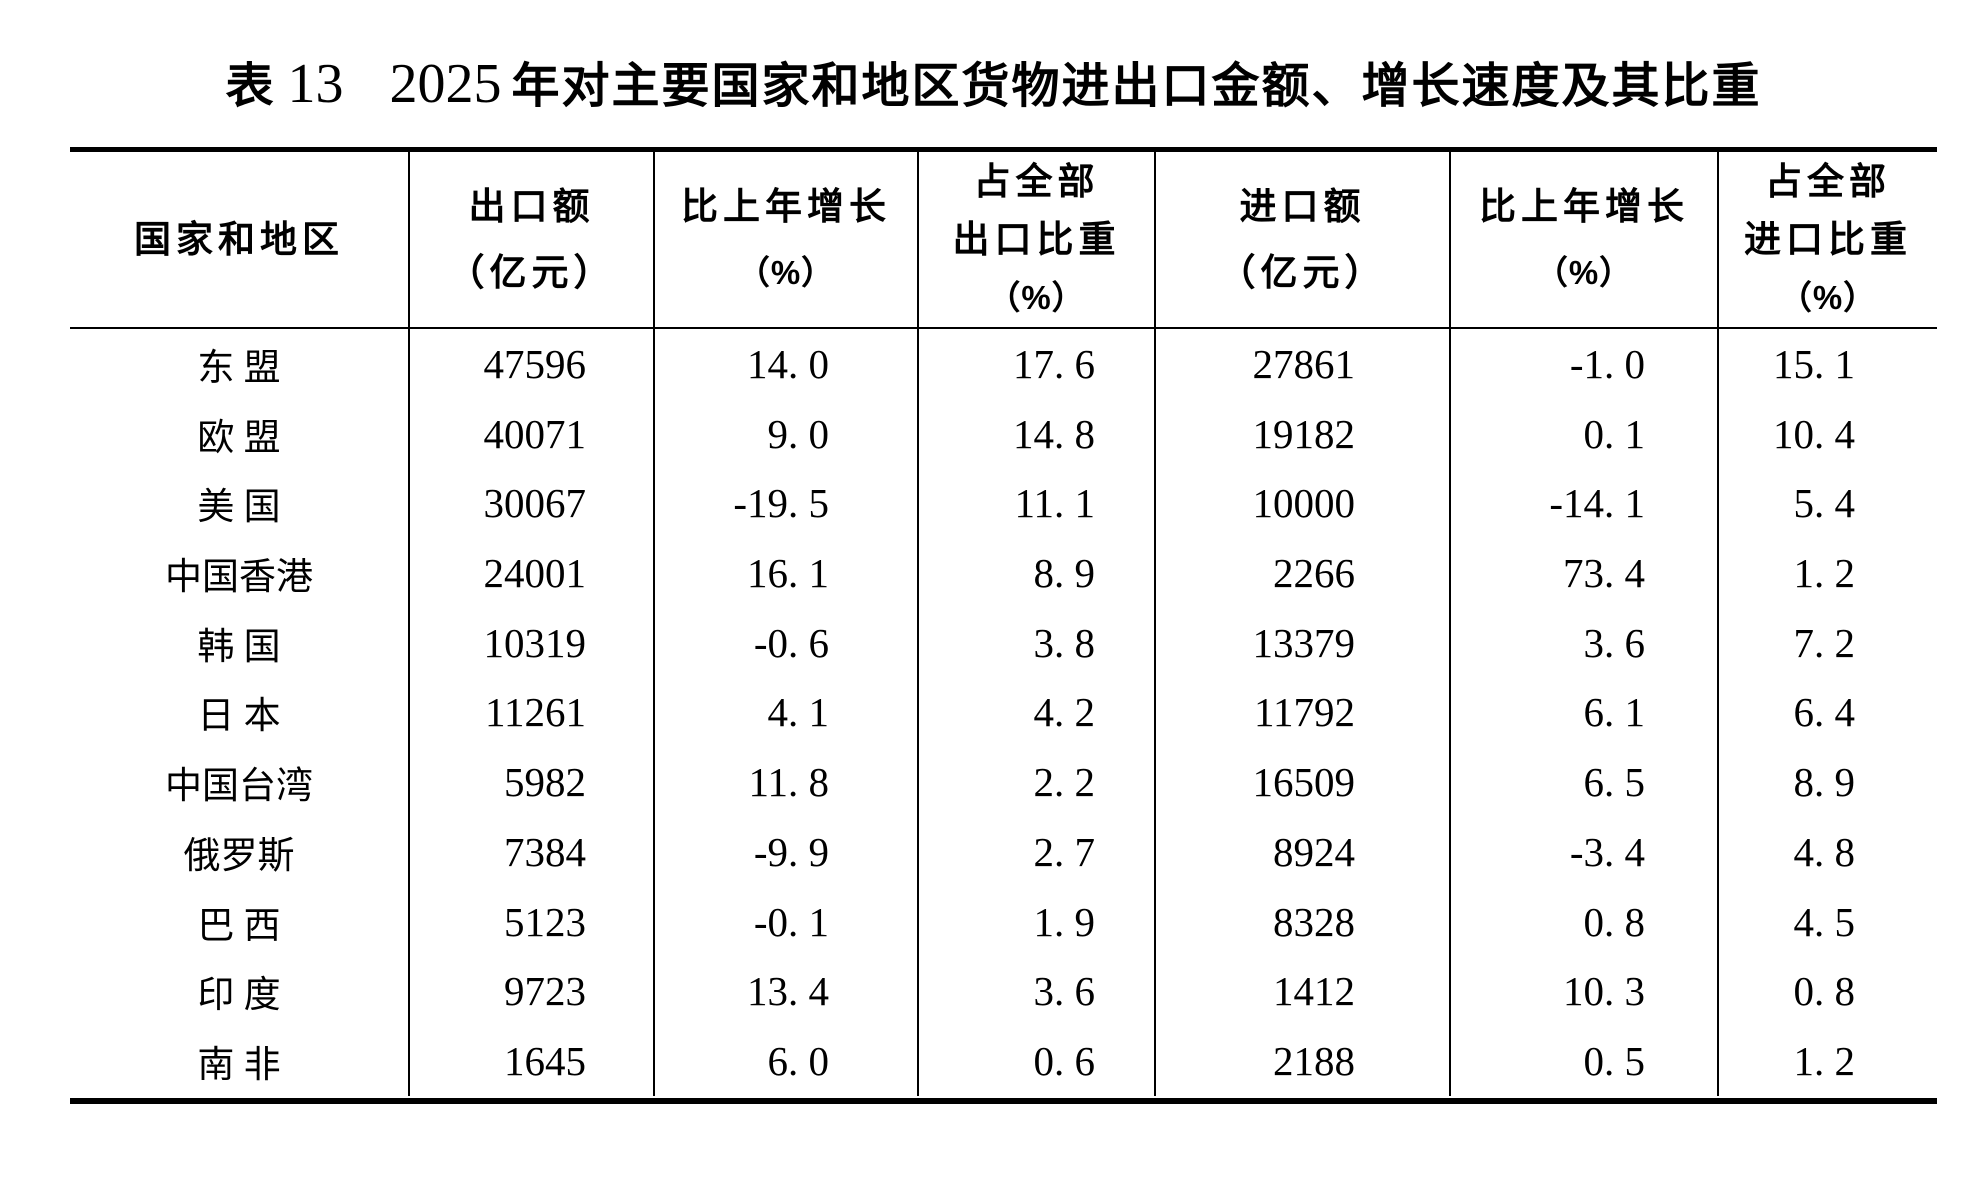 This screenshot has width=1987, height=1188. I want to click on table-row: 中国台湾 5982 11. 8 2. 2 16509 6. 5 8. 9, so click(1003, 782).